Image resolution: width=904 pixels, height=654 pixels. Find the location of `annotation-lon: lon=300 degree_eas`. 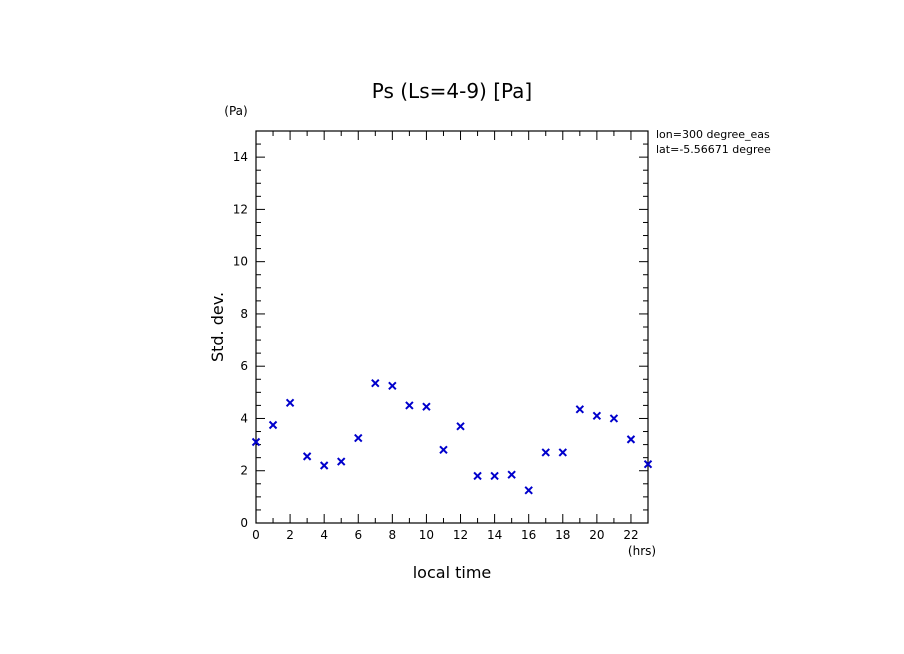

annotation-lon: lon=300 degree_eas is located at coordinates (713, 134).